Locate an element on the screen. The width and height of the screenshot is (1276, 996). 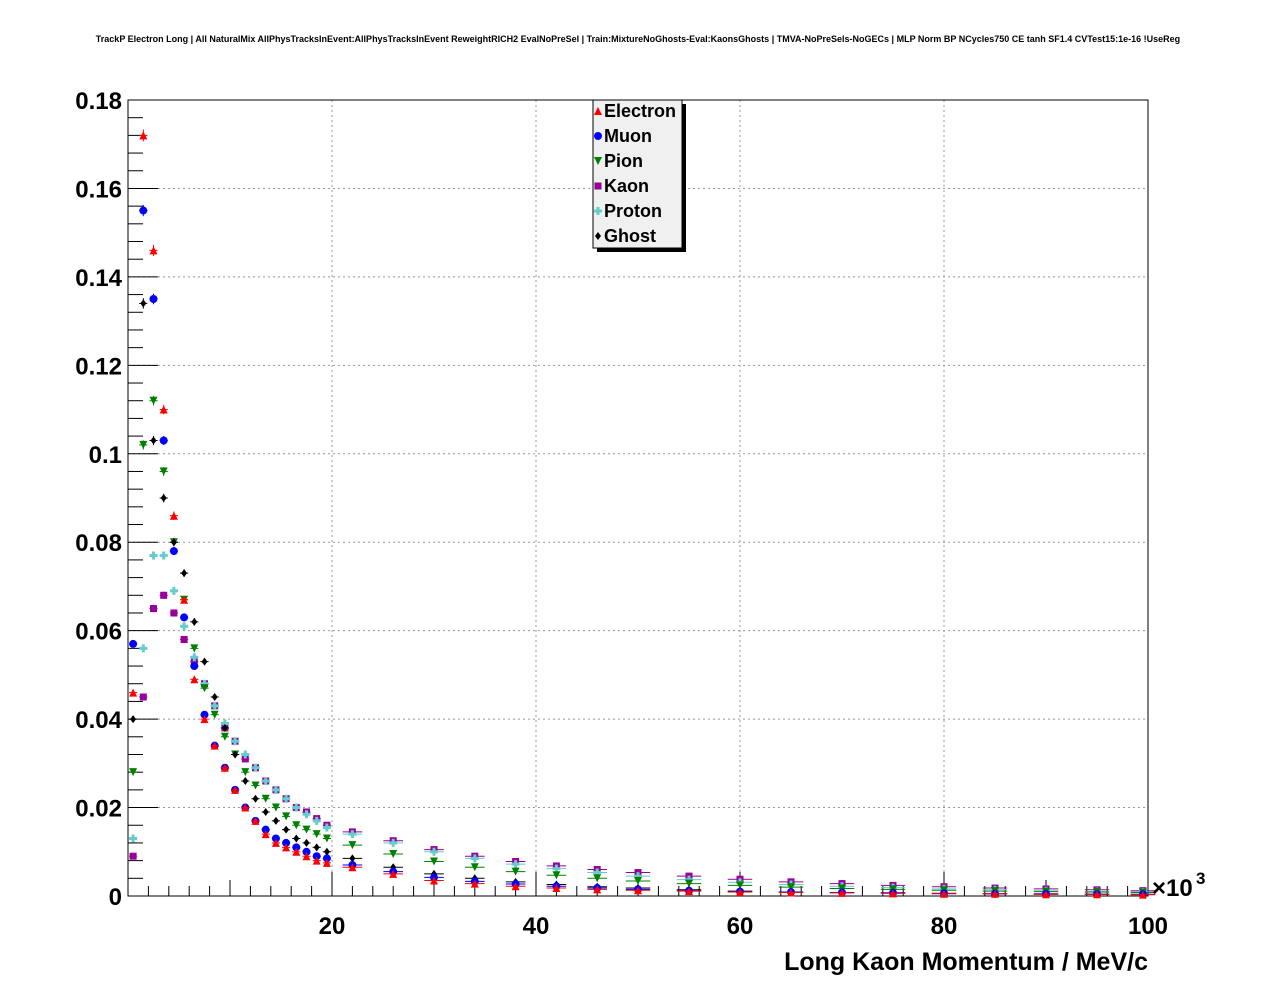
legend-item-pion: Pion is located at coordinates (618, 161).